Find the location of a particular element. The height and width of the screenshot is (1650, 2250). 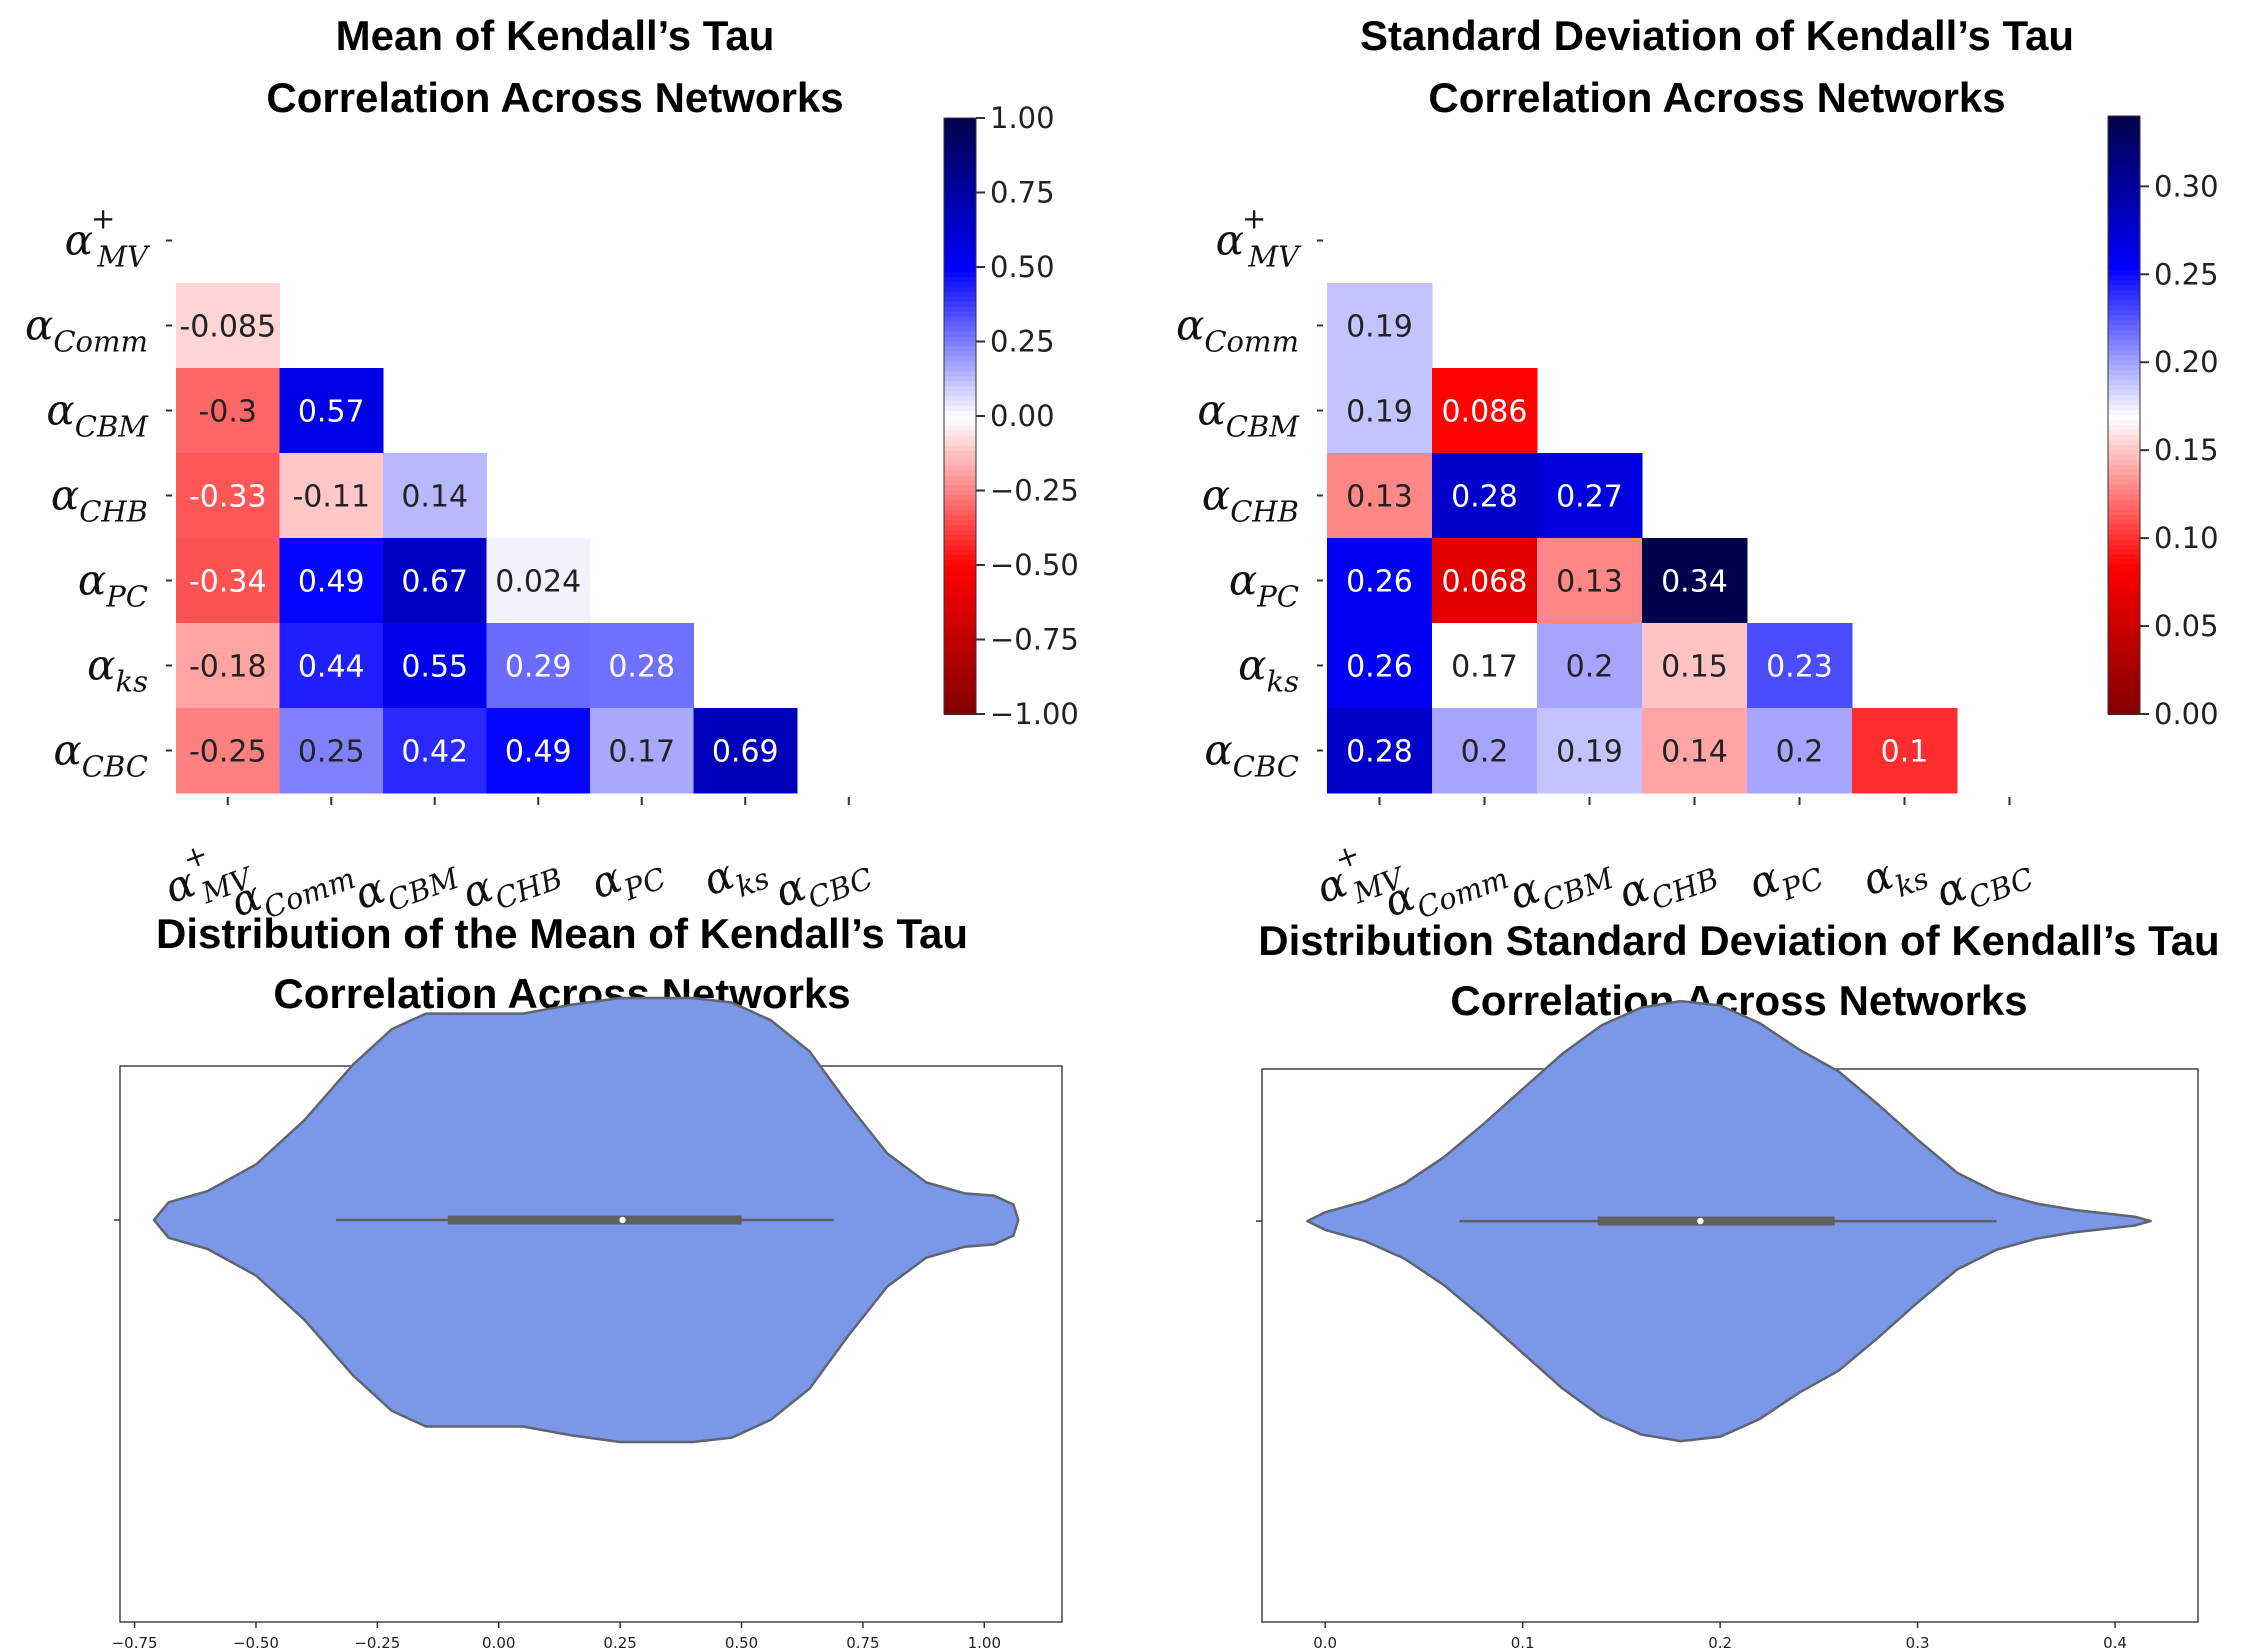

heatmap-0-cell-label: 0.55 is located at coordinates (434, 667).